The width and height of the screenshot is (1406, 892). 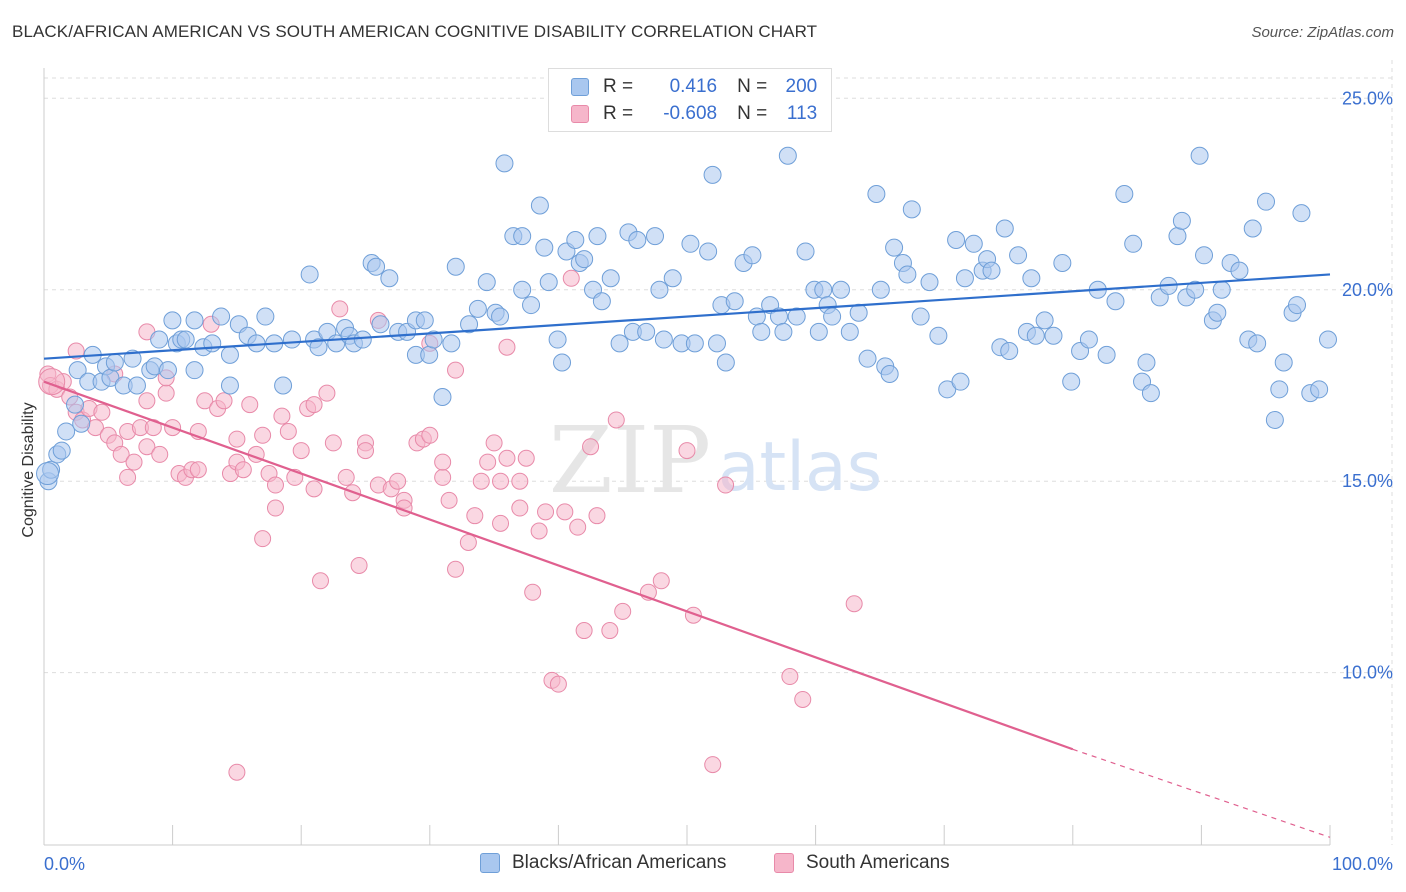 I want to click on r-value: 0.416, so click(x=693, y=86).